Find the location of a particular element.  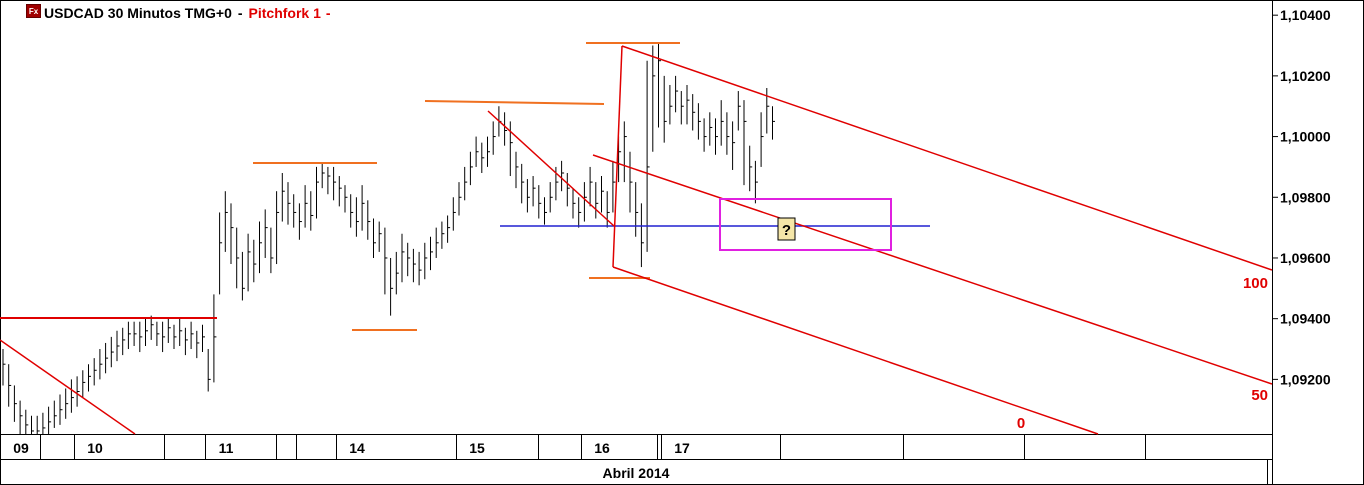

day-label: 14 is located at coordinates (357, 448).